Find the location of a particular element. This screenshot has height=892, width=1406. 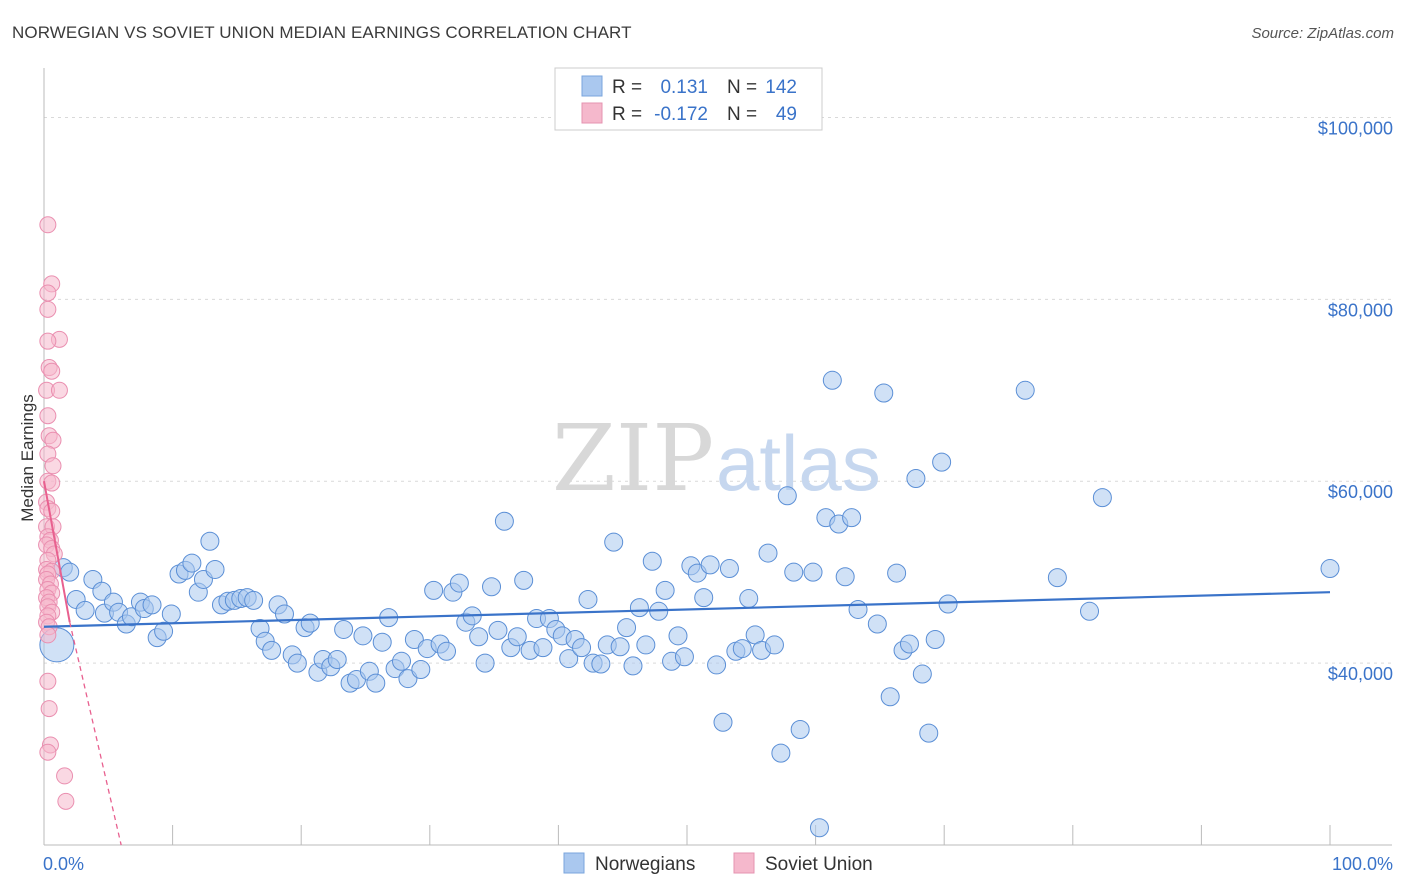

bottom-legend: Norwegians Soviet Union is located at coordinates (718, 863).